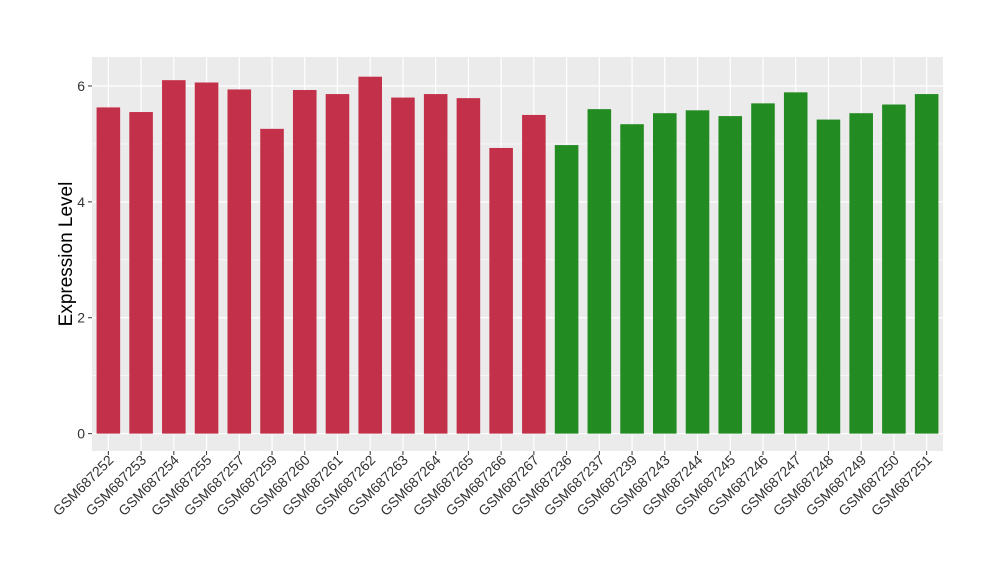 The width and height of the screenshot is (1000, 580). I want to click on bar-GSM687252, so click(108, 270).